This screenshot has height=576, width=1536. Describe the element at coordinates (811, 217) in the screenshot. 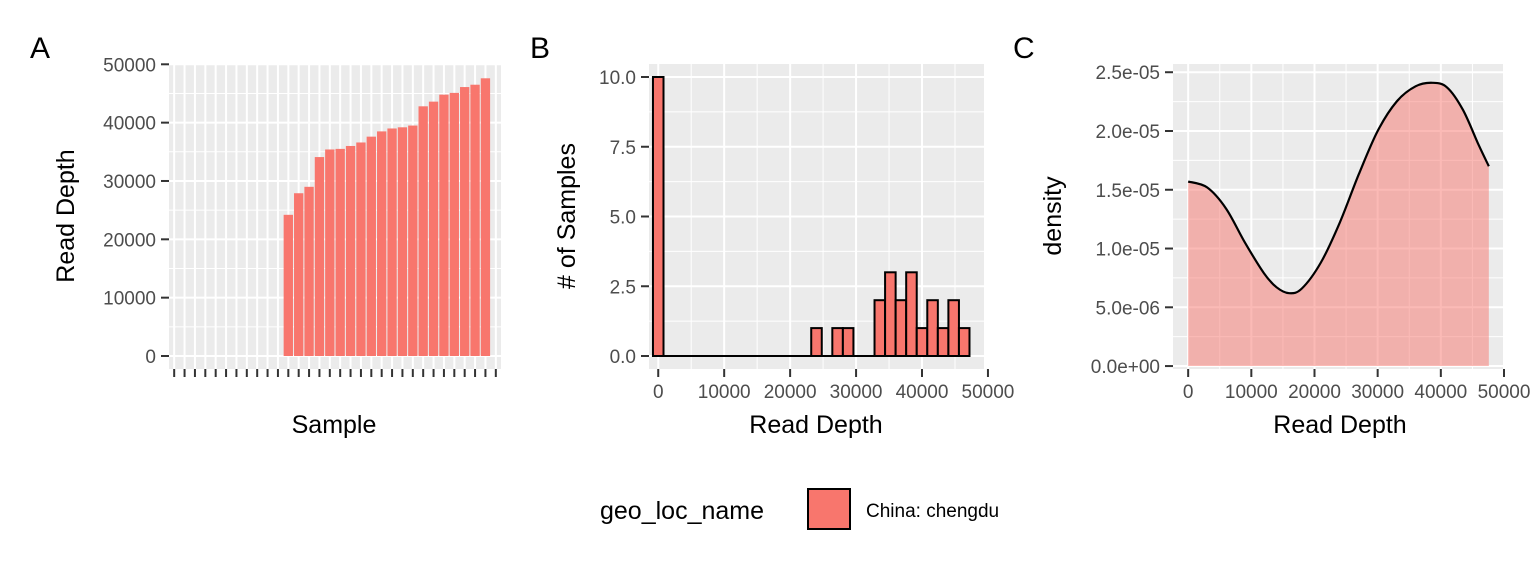

I see `panel-b-bars` at that location.